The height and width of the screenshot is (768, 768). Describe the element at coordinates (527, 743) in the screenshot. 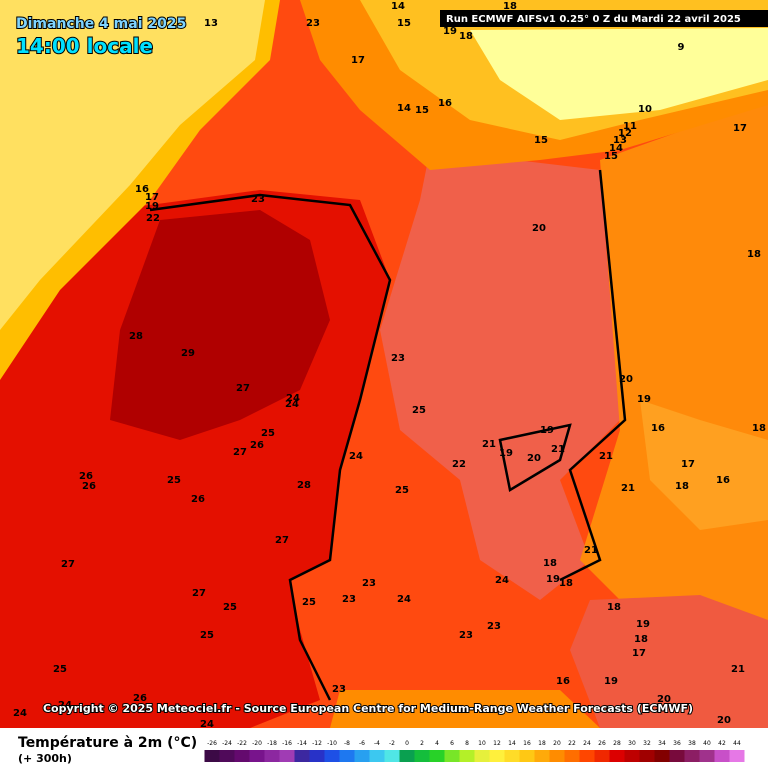

I see `scale-label: 16` at that location.